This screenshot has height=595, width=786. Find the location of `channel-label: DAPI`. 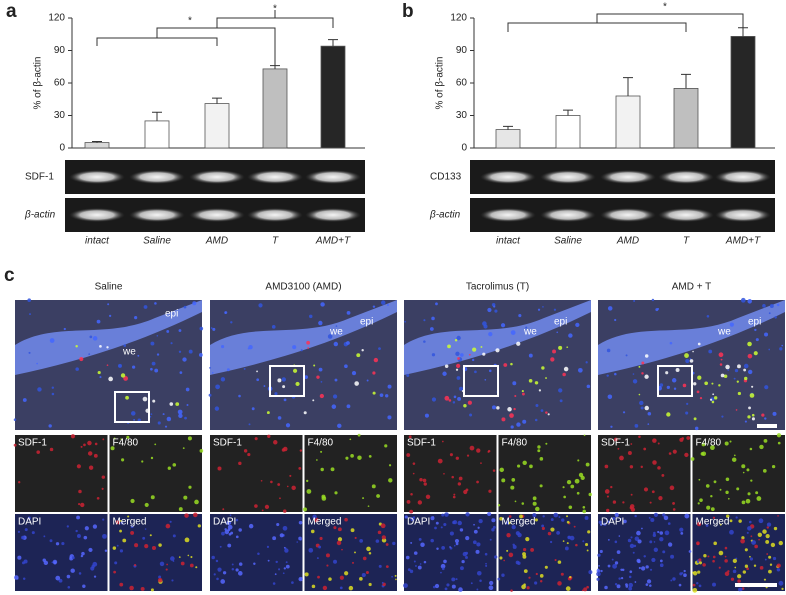

channel-label: DAPI is located at coordinates (418, 522).